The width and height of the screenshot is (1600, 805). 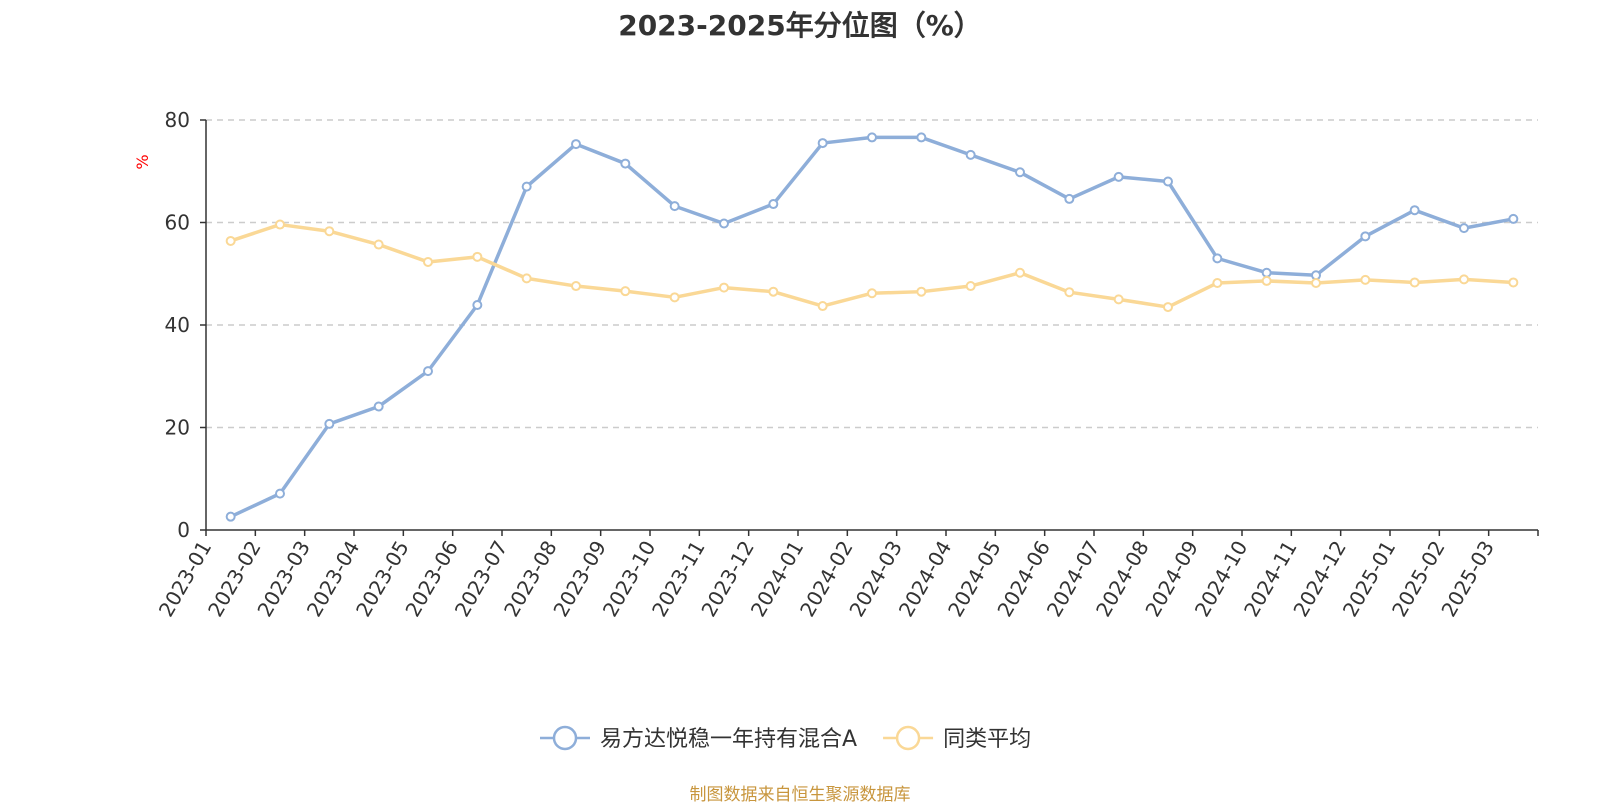 What do you see at coordinates (183, 530) in the screenshot?
I see `y-tick-label: 0` at bounding box center [183, 530].